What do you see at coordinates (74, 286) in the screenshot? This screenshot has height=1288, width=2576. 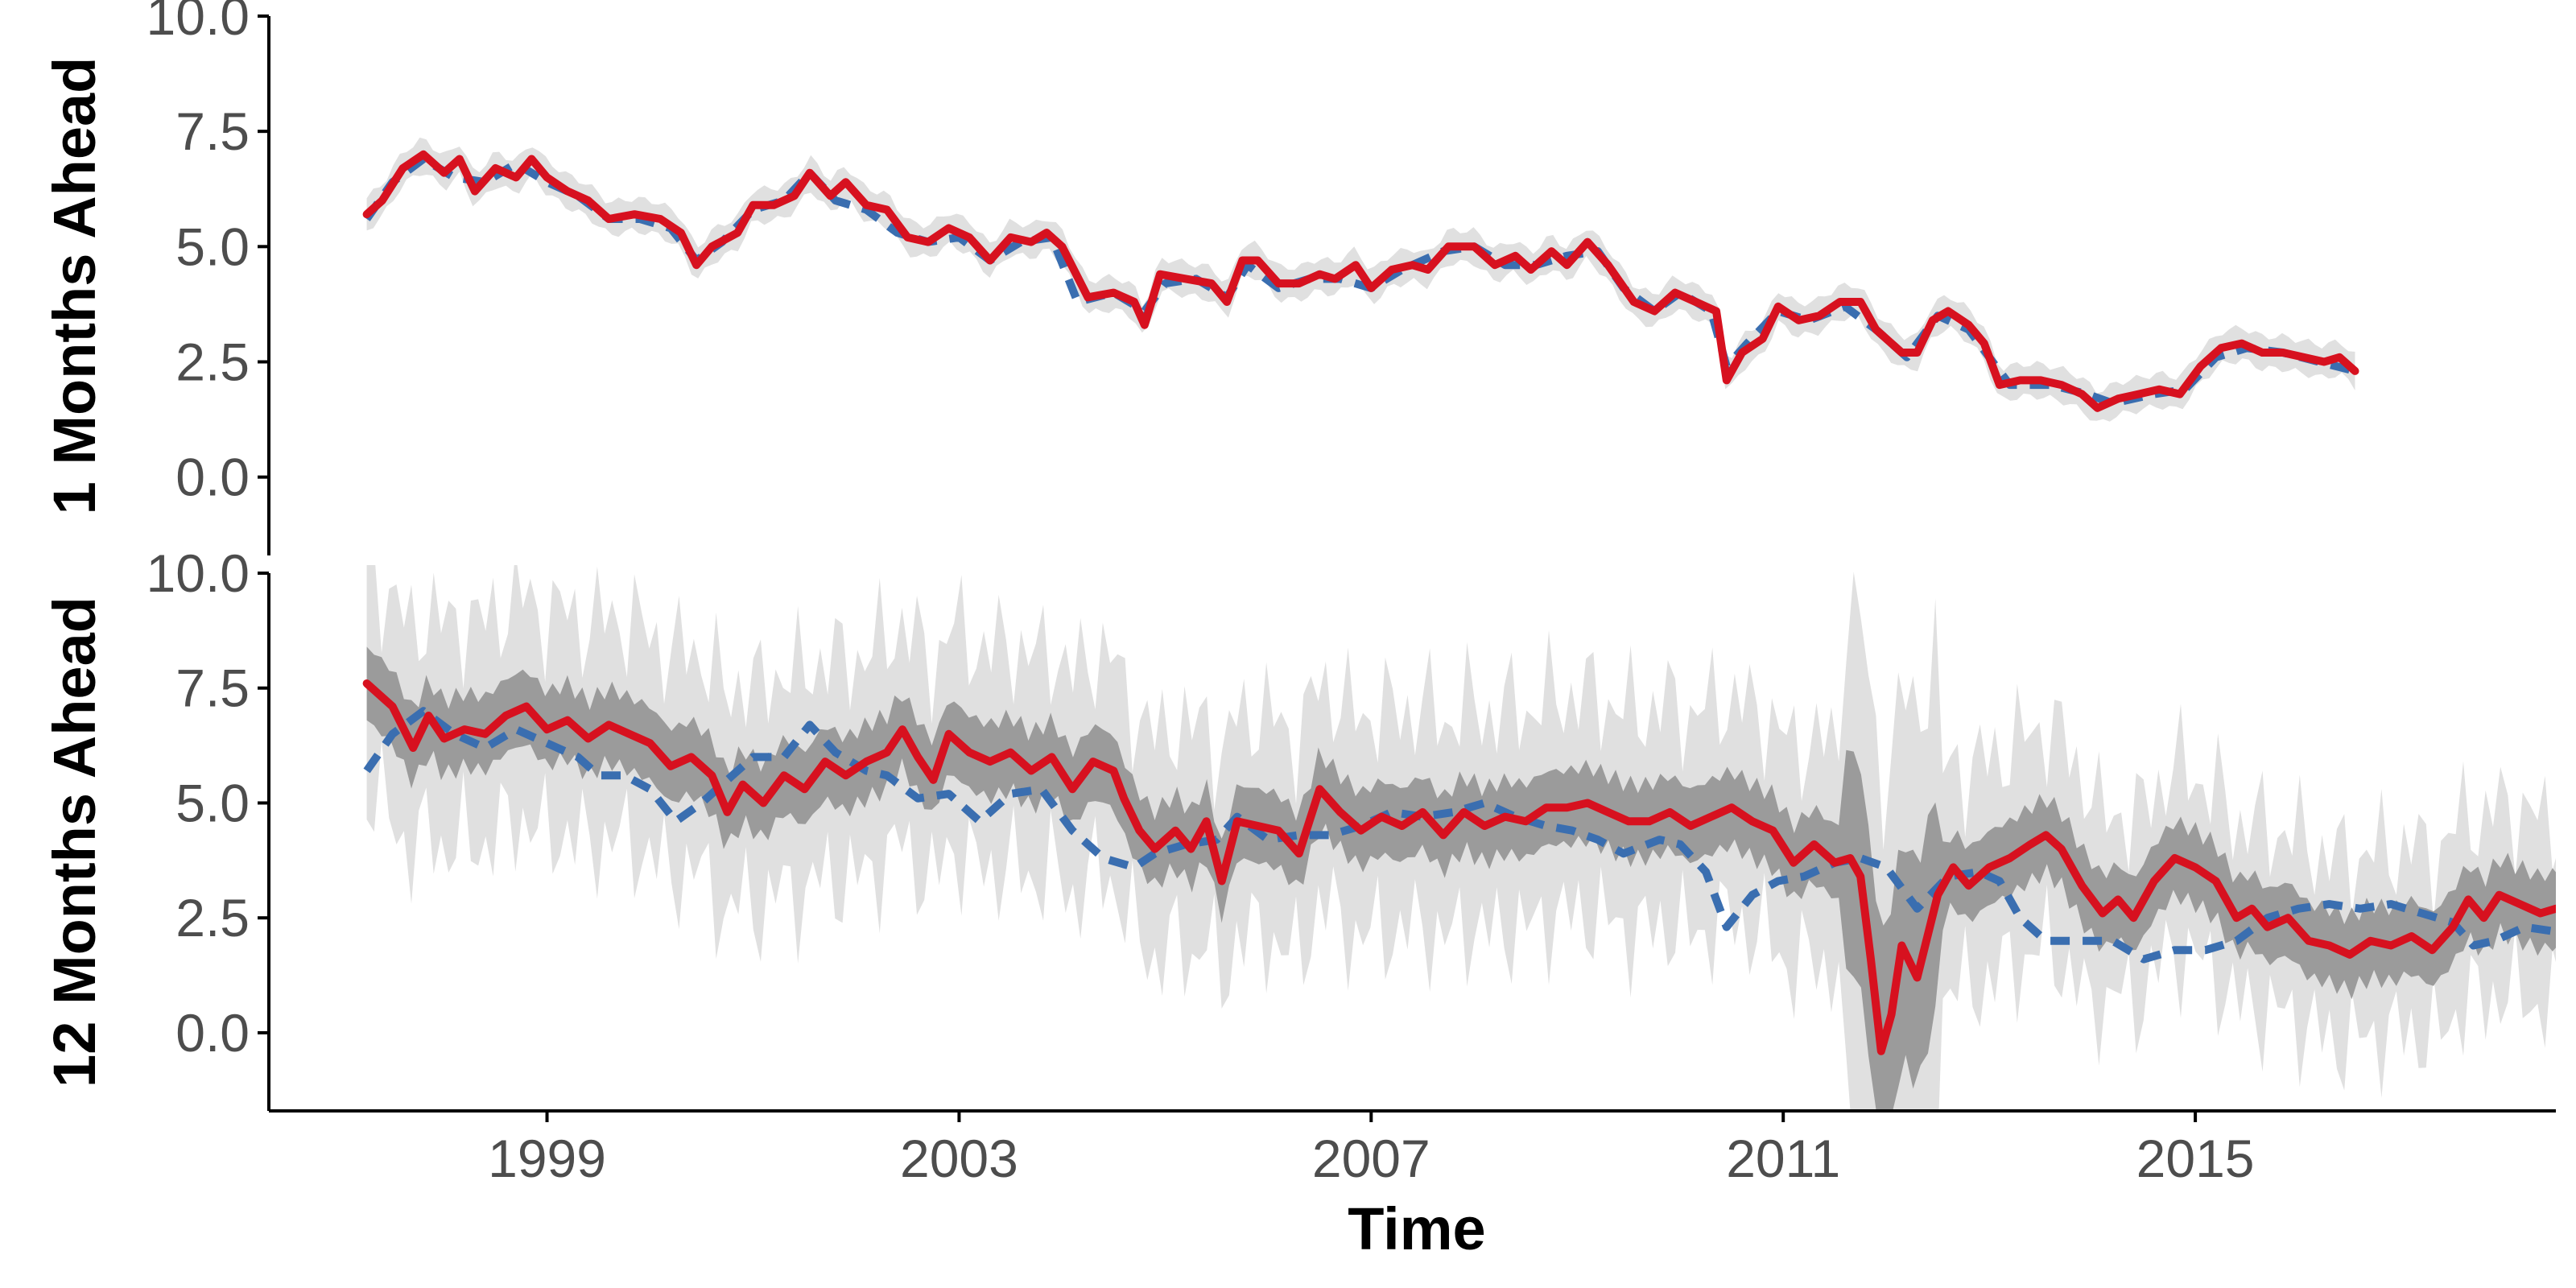 I see `y-axis-title: 1 Months Ahead` at bounding box center [74, 286].